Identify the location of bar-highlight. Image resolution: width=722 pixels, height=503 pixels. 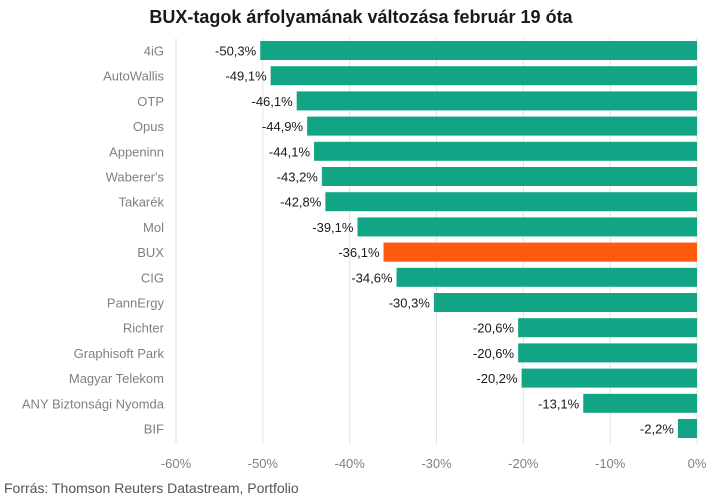
(540, 252).